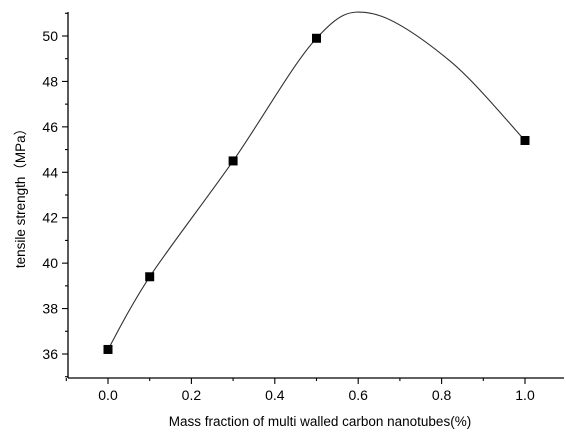 This screenshot has width=566, height=434. What do you see at coordinates (50, 218) in the screenshot?
I see `y-tick-label: 42` at bounding box center [50, 218].